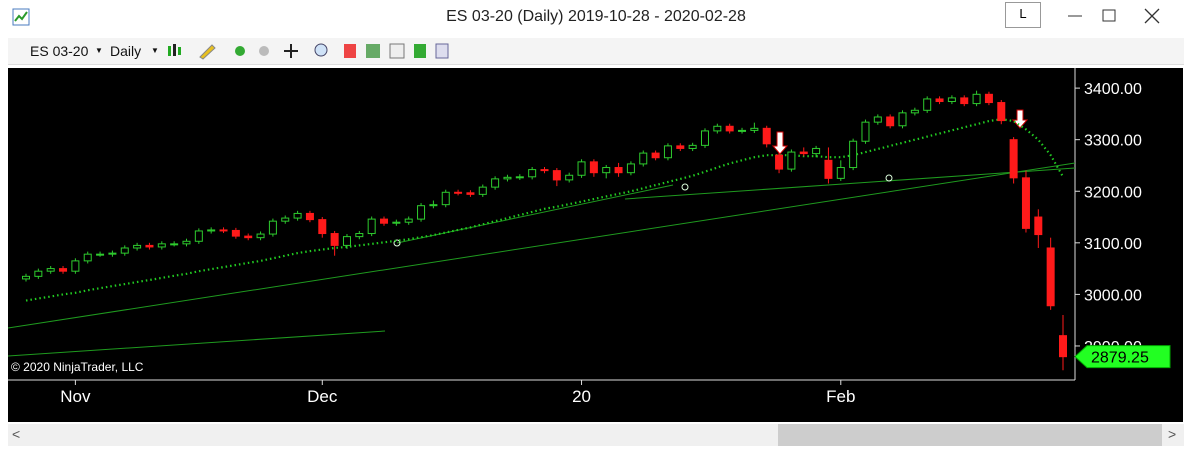 Image resolution: width=1192 pixels, height=456 pixels. Describe the element at coordinates (1023, 15) in the screenshot. I see `layout-button: L` at that location.